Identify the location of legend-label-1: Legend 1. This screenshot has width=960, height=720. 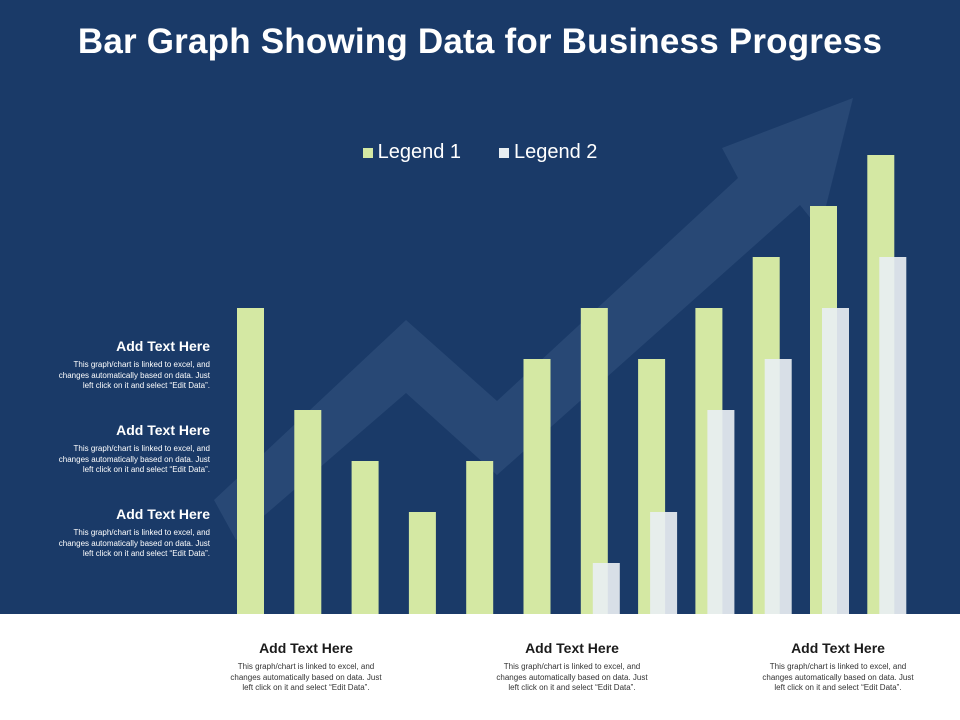
(419, 152).